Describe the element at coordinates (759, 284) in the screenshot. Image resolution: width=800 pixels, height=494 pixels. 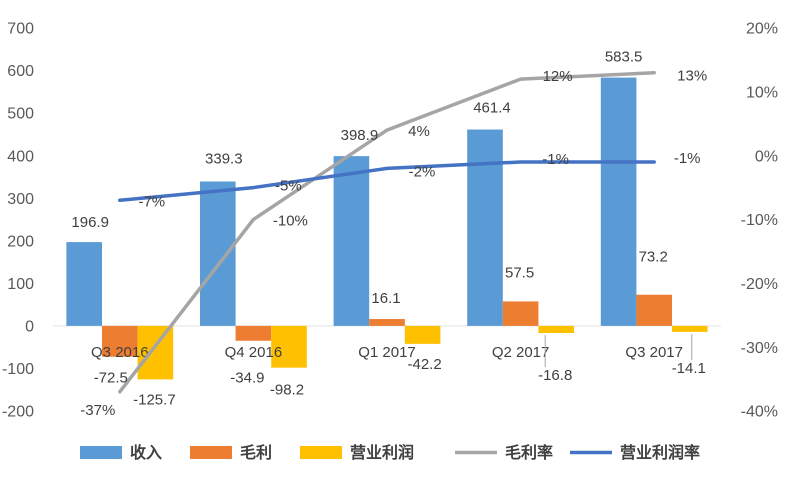
I see `right-axis-tick-label: -20%` at that location.